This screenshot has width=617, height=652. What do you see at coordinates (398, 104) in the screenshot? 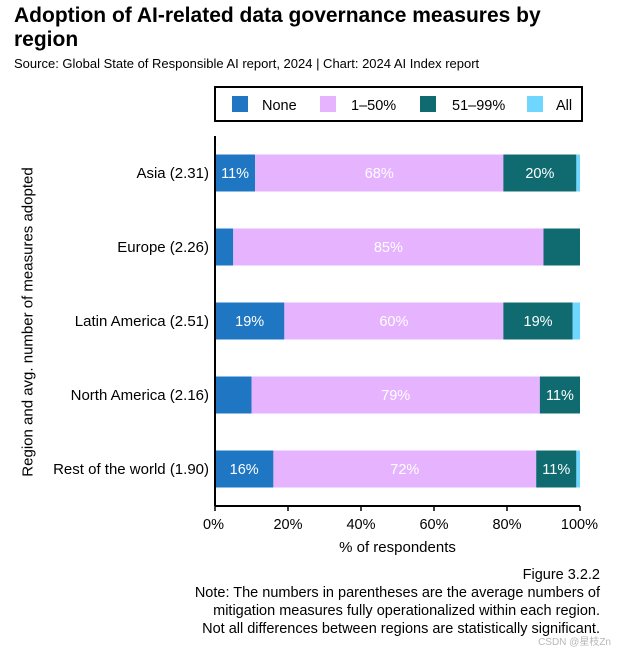
I see `legend-box` at bounding box center [398, 104].